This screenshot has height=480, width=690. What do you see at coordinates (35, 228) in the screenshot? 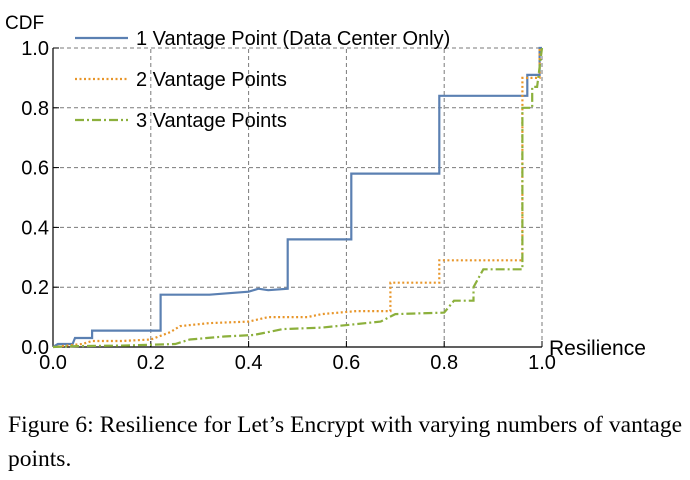
I see `y-tick-label: 0.4` at bounding box center [35, 228].